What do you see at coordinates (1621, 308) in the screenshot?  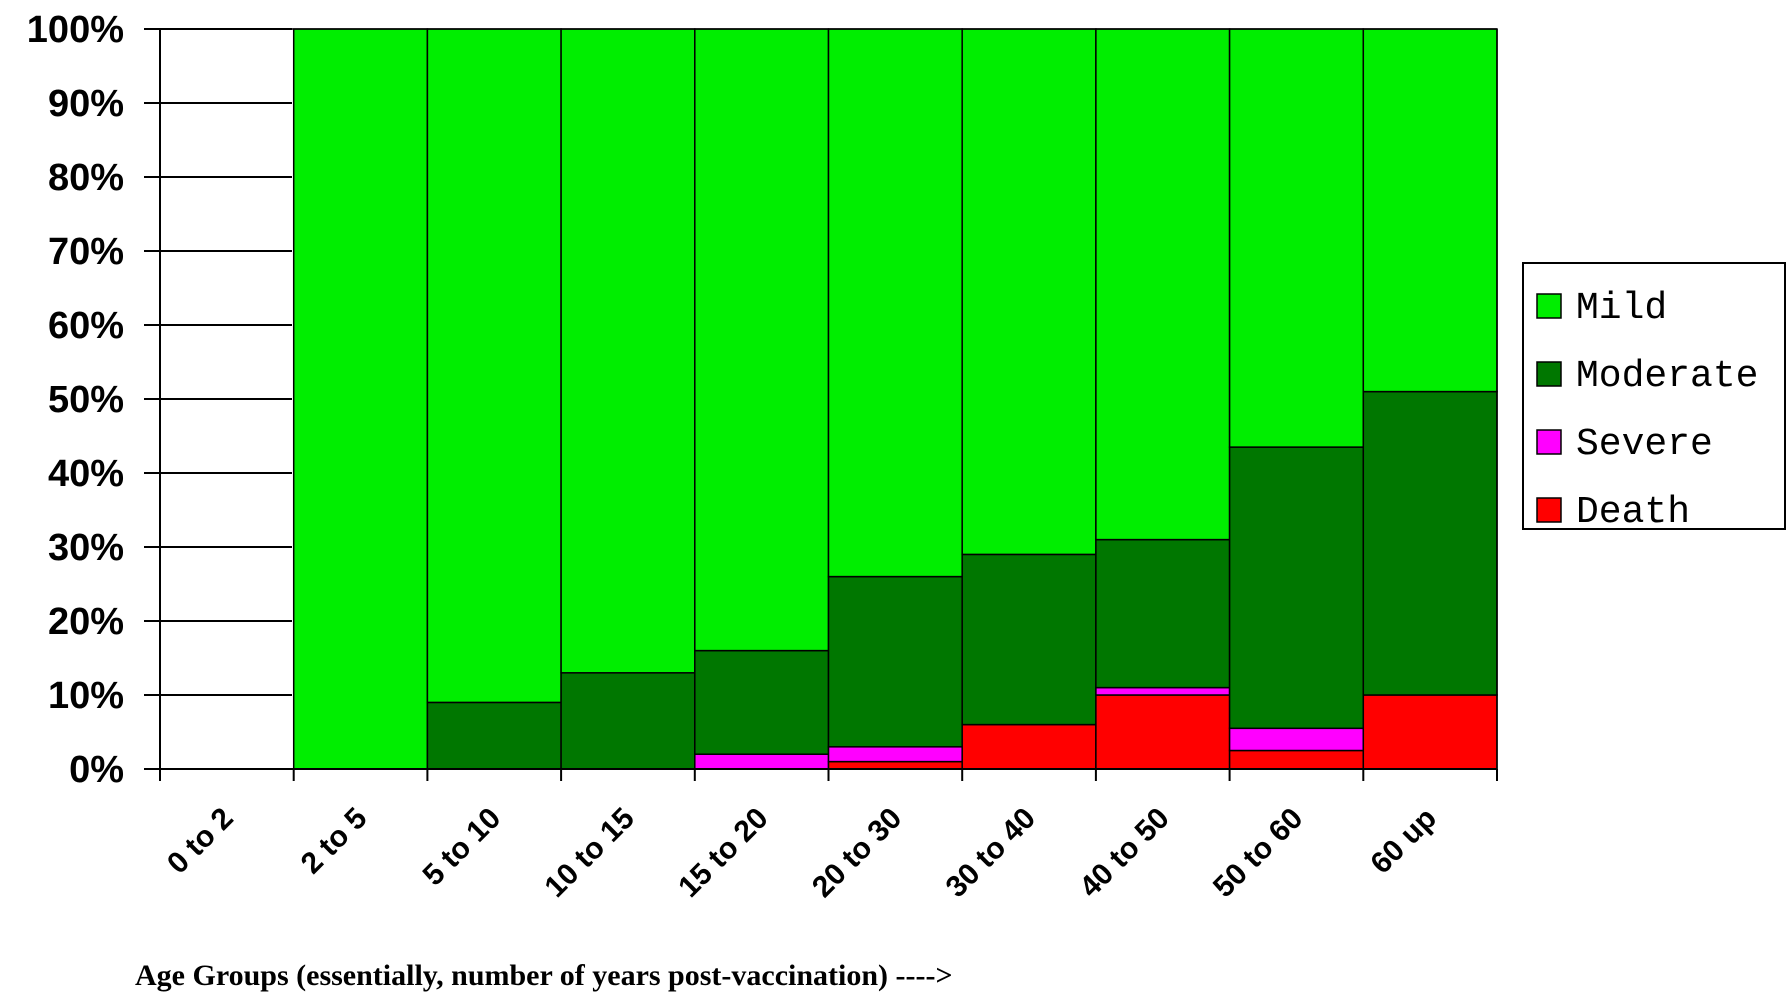 I see `legend-label-mild: Mild` at bounding box center [1621, 308].